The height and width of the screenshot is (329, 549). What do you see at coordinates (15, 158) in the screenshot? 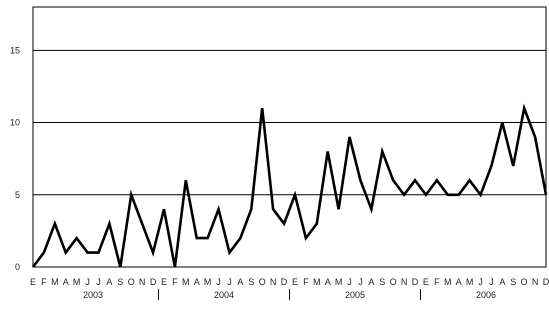
I see `y-axis-ticks: 0 5 10 15` at bounding box center [15, 158].